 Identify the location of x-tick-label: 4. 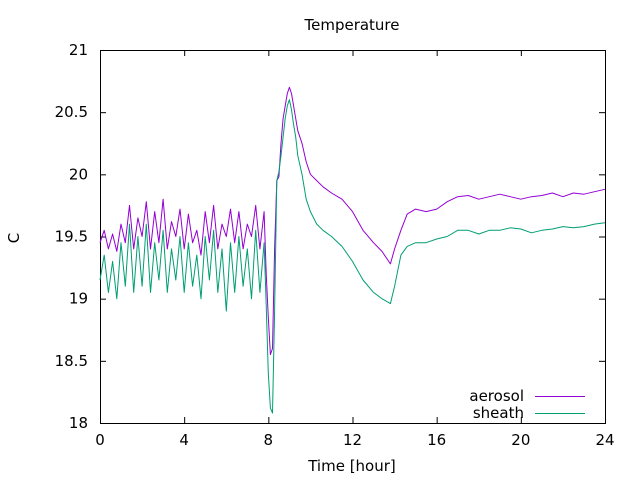
(184, 440).